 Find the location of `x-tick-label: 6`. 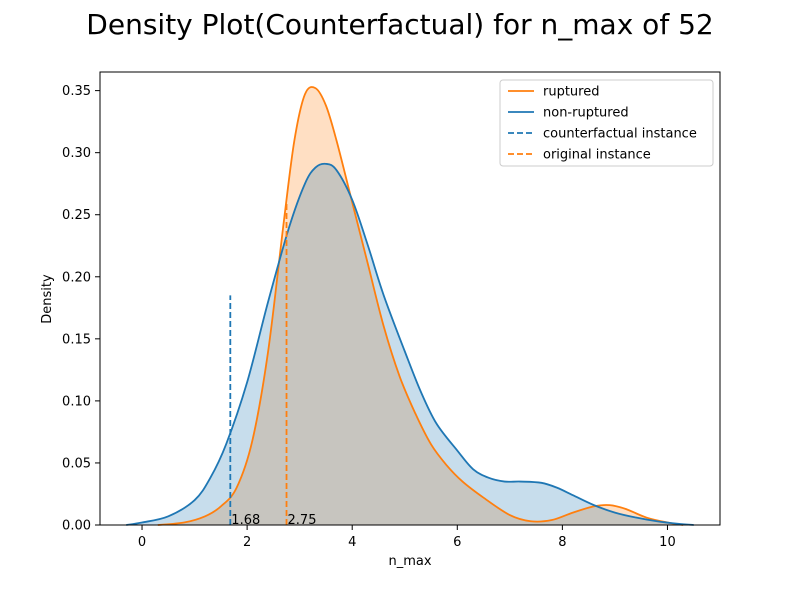

x-tick-label: 6 is located at coordinates (457, 542).